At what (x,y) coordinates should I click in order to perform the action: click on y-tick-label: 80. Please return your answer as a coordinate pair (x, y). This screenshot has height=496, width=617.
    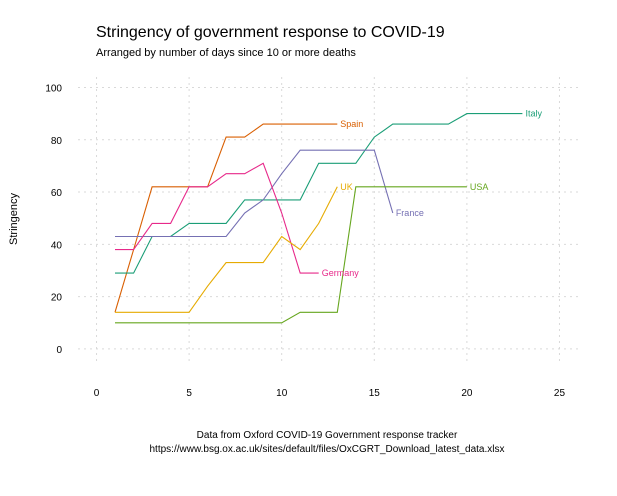
    Looking at the image, I should click on (57, 141).